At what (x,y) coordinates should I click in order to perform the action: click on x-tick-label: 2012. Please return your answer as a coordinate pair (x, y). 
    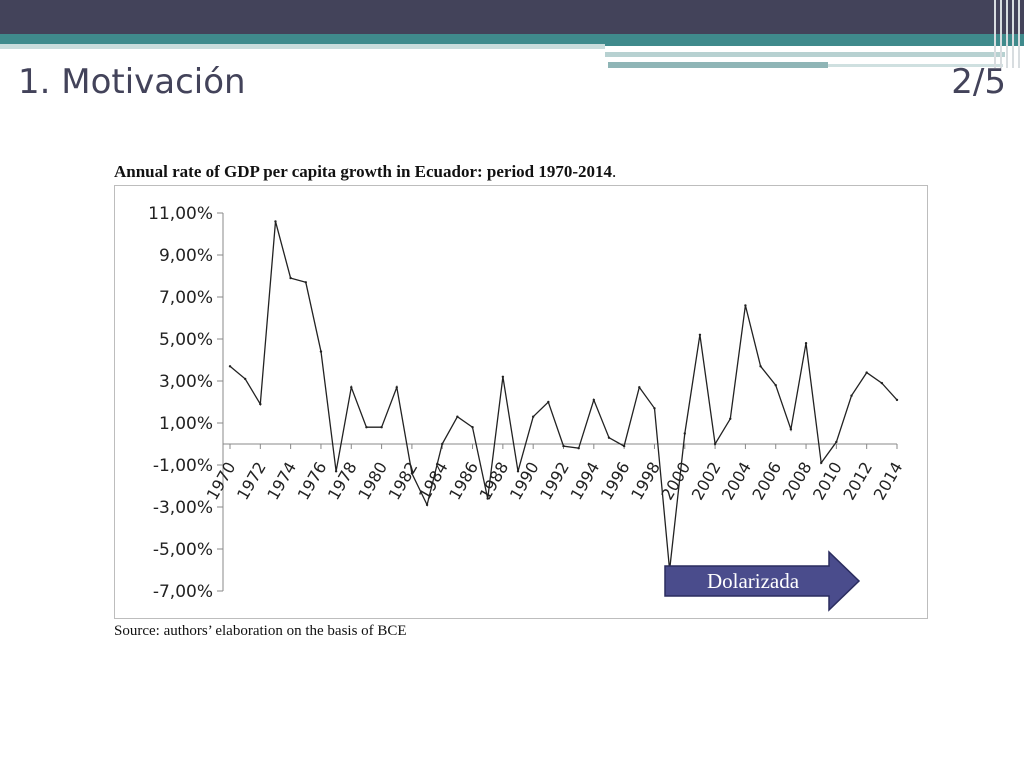
    Looking at the image, I should click on (857, 481).